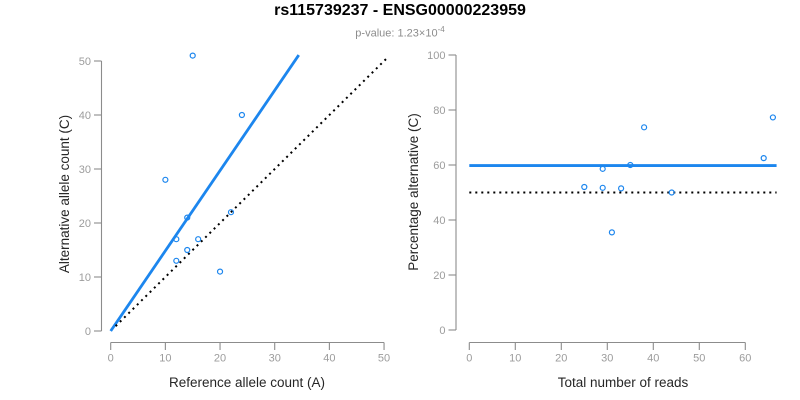 The width and height of the screenshot is (800, 400). I want to click on right-yaxis-title: Percentage alternative (C), so click(413, 192).